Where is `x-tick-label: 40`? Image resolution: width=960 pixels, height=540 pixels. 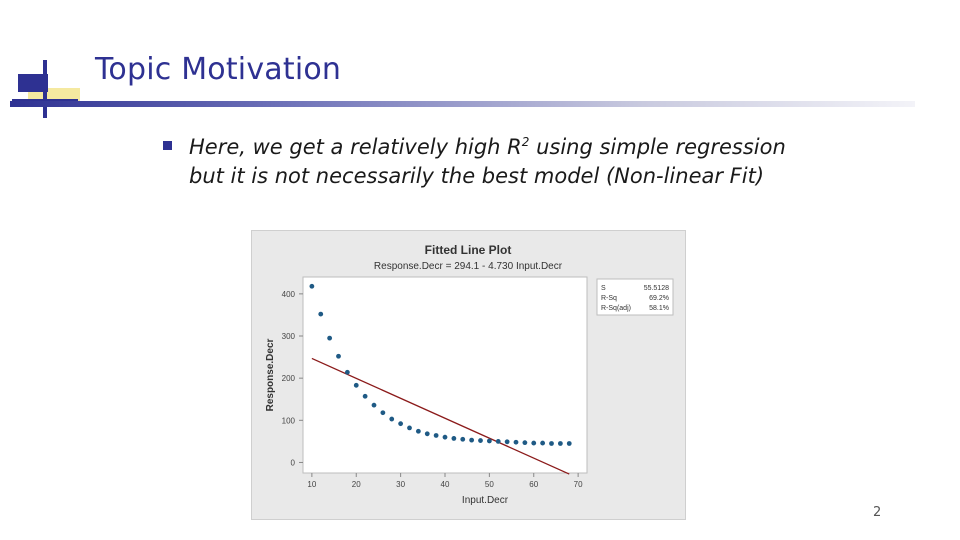 x-tick-label: 40 is located at coordinates (445, 484).